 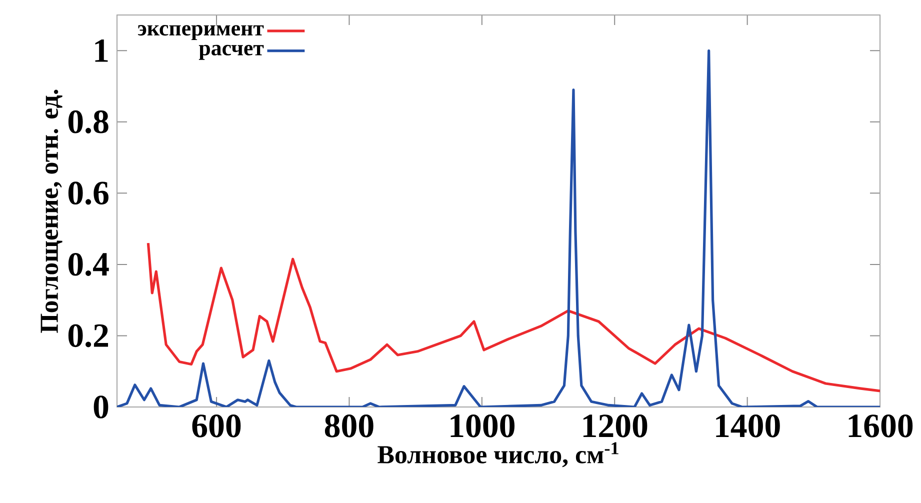 I want to click on y-tick-label: 0.6, so click(x=88, y=193).